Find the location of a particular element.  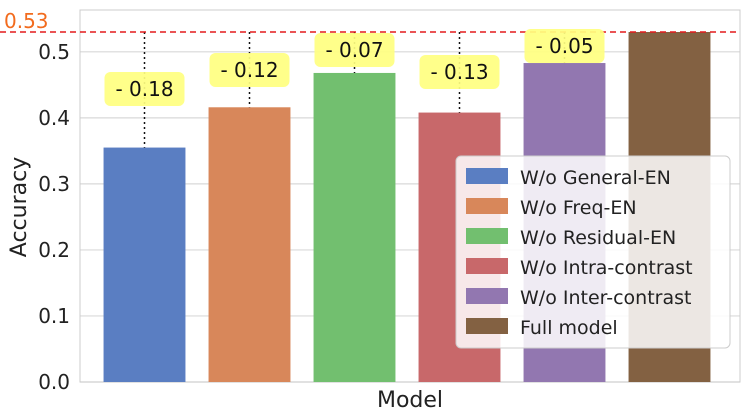

difference-label: - 0.12 is located at coordinates (249, 70).